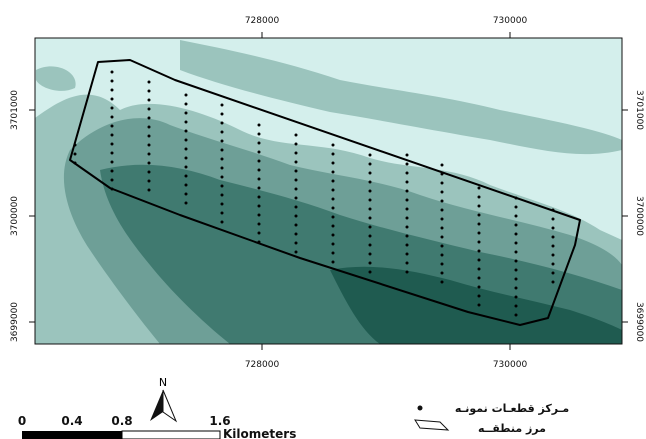  What do you see at coordinates (121, 421) in the screenshot?
I see `scale-label-0.8: 0.8` at bounding box center [121, 421].